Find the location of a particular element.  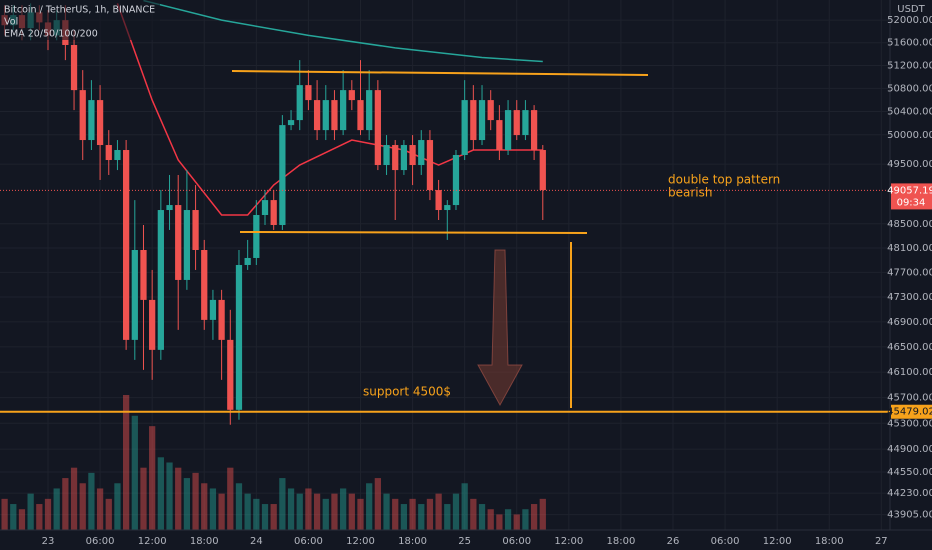

ema-line is located at coordinates (343, 31).